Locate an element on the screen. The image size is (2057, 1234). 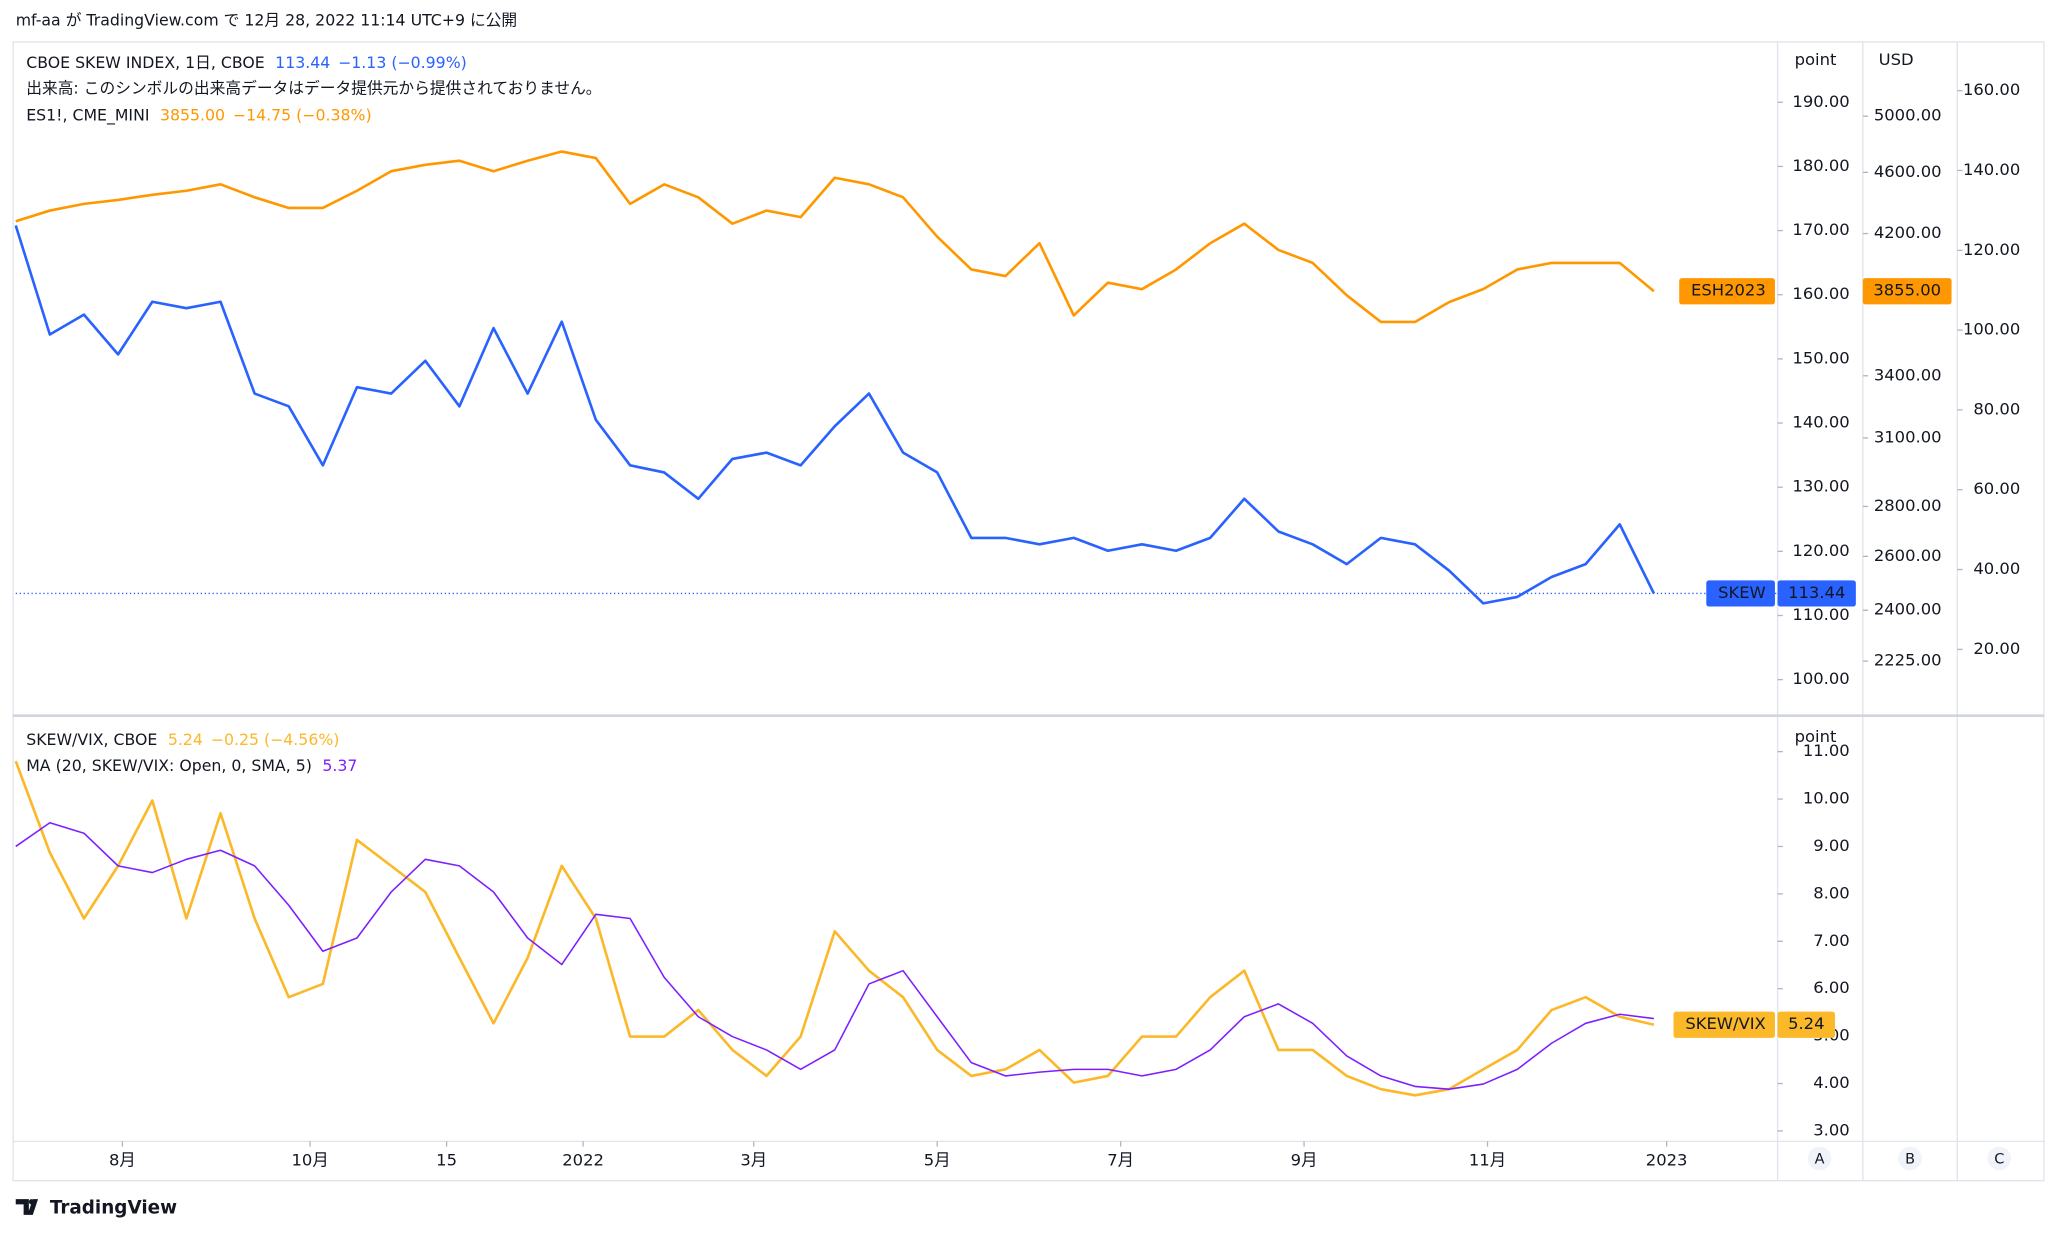
scale-button-label: C is located at coordinates (1999, 1160).